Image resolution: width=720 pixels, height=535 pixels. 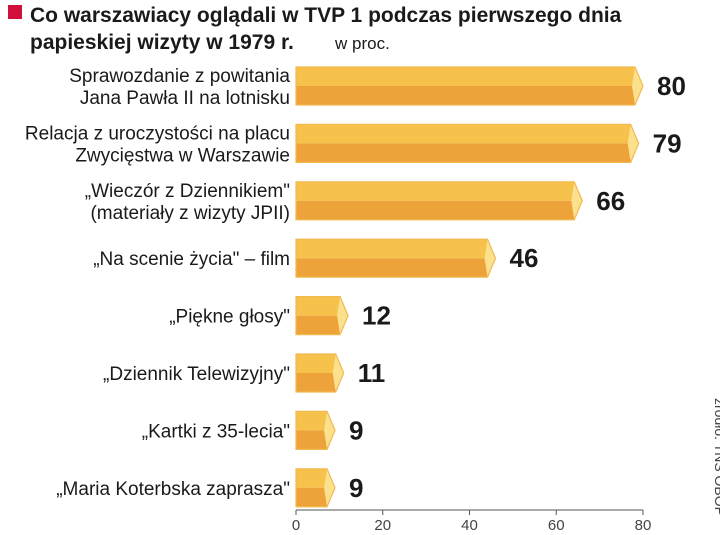 What do you see at coordinates (362, 43) in the screenshot?
I see `unit-label: w proc.` at bounding box center [362, 43].